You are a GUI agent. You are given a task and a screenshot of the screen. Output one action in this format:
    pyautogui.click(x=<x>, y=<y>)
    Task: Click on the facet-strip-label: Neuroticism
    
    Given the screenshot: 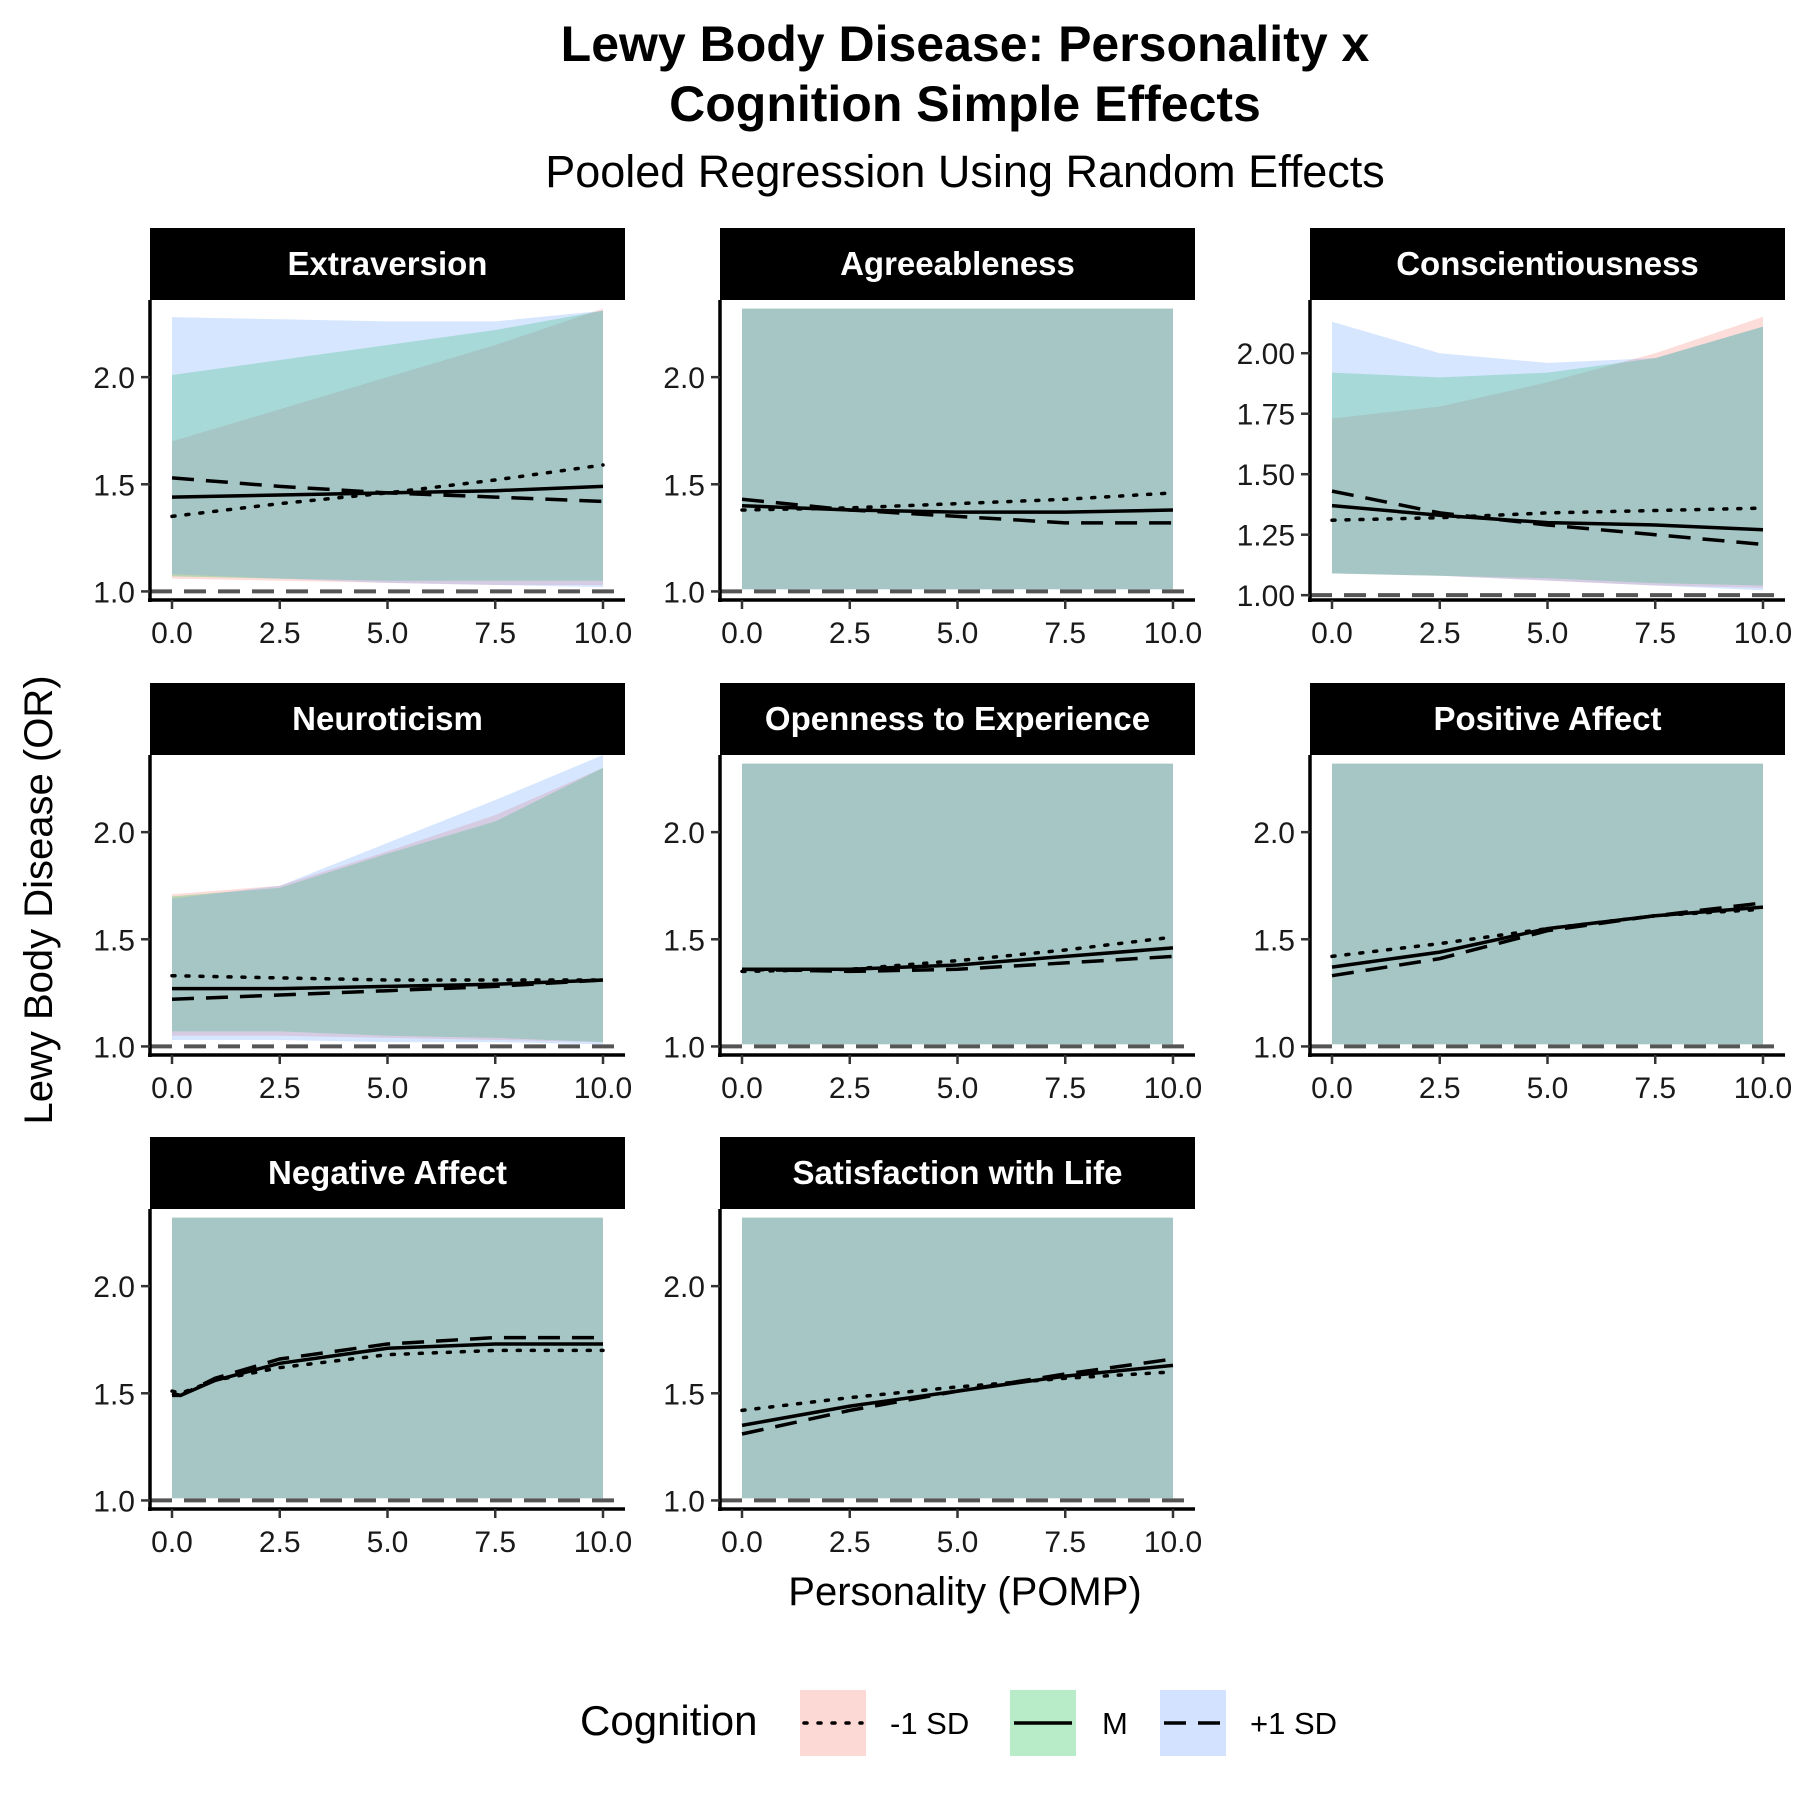 What is the action you would take?
    pyautogui.click(x=387, y=718)
    